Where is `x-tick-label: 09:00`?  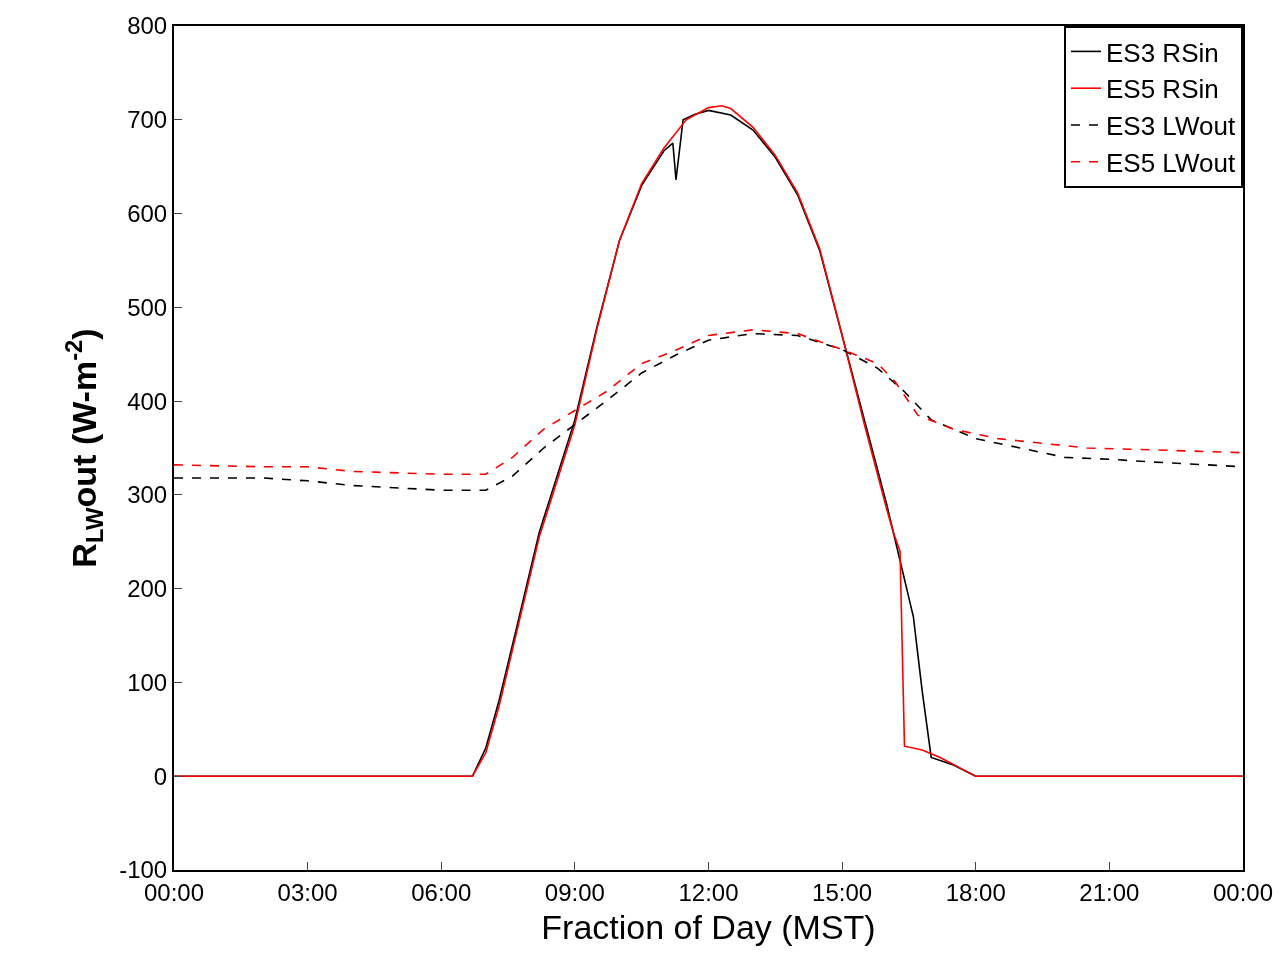 x-tick-label: 09:00 is located at coordinates (574, 892).